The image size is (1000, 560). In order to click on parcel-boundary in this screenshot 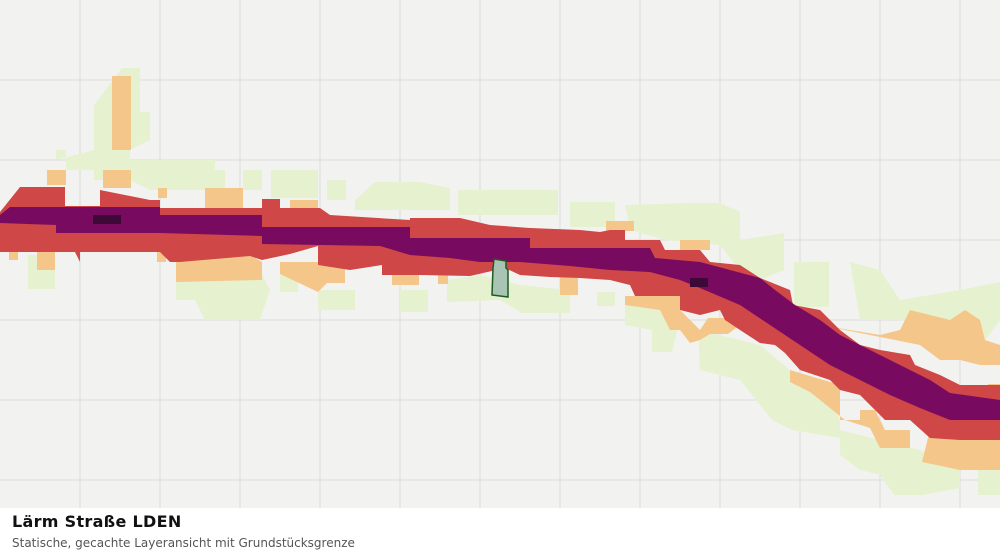, I will do `click(500, 278)`.